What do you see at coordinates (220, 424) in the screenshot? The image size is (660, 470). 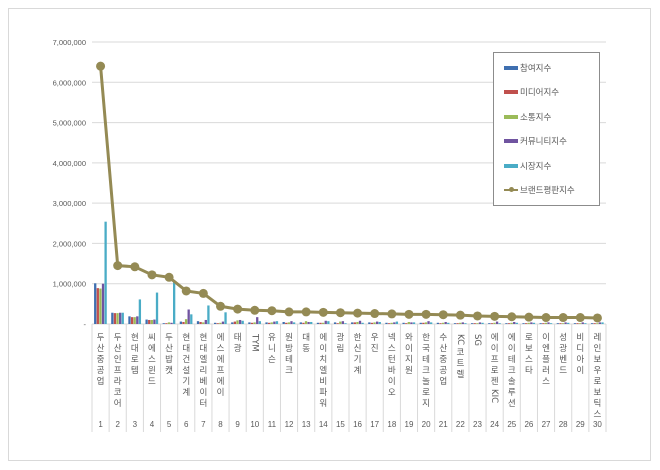 I see `x-rank-label: 8` at bounding box center [220, 424].